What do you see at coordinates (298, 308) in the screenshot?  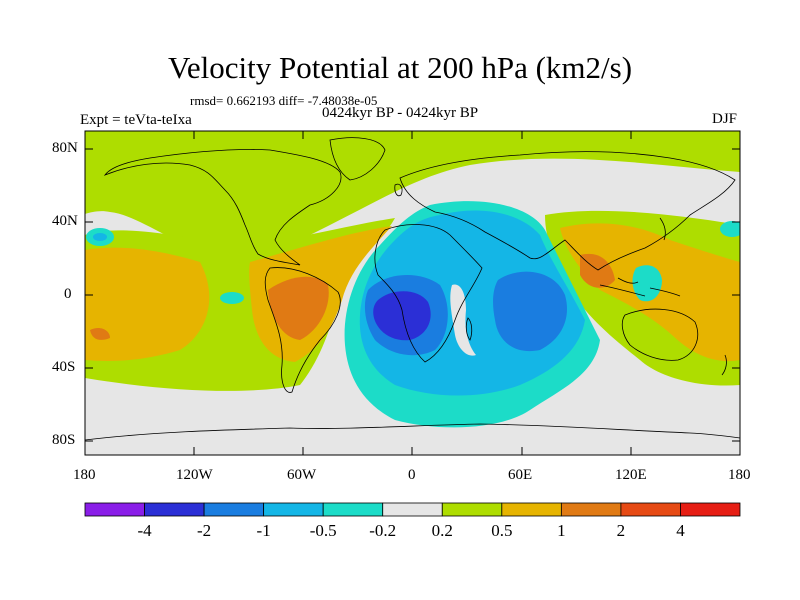 I see `region-1-to-2-s-america` at bounding box center [298, 308].